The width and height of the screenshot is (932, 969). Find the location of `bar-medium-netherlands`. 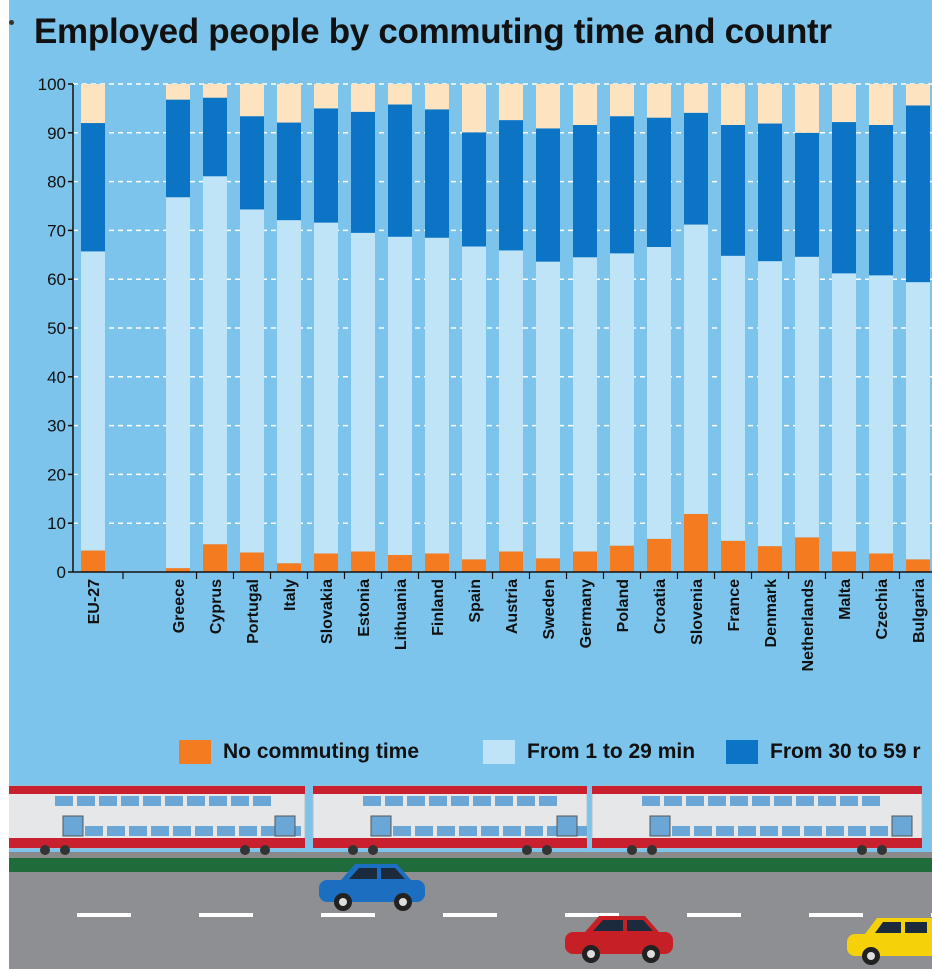

bar-medium-netherlands is located at coordinates (807, 194).